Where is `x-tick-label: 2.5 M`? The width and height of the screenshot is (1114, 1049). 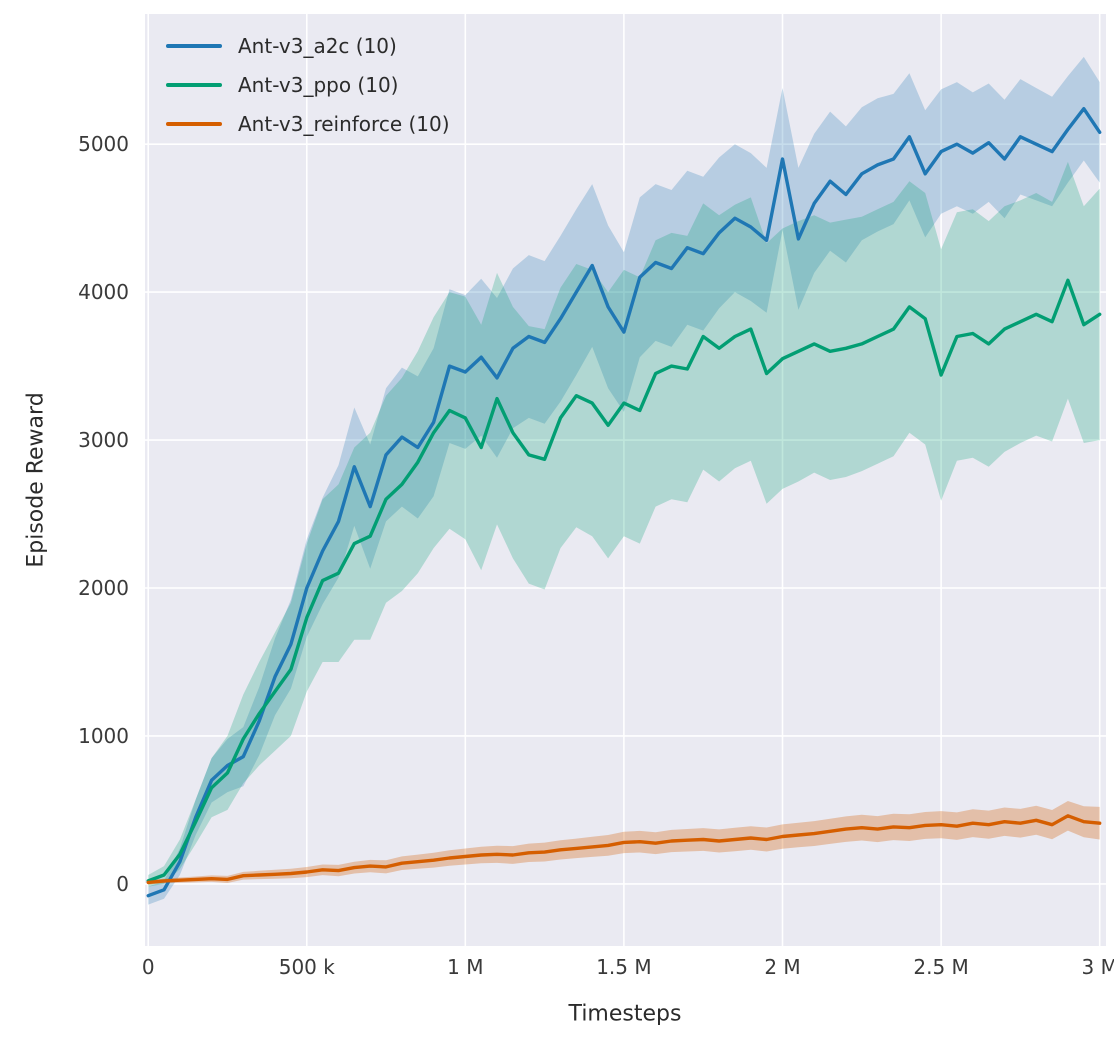 x-tick-label: 2.5 M is located at coordinates (940, 967).